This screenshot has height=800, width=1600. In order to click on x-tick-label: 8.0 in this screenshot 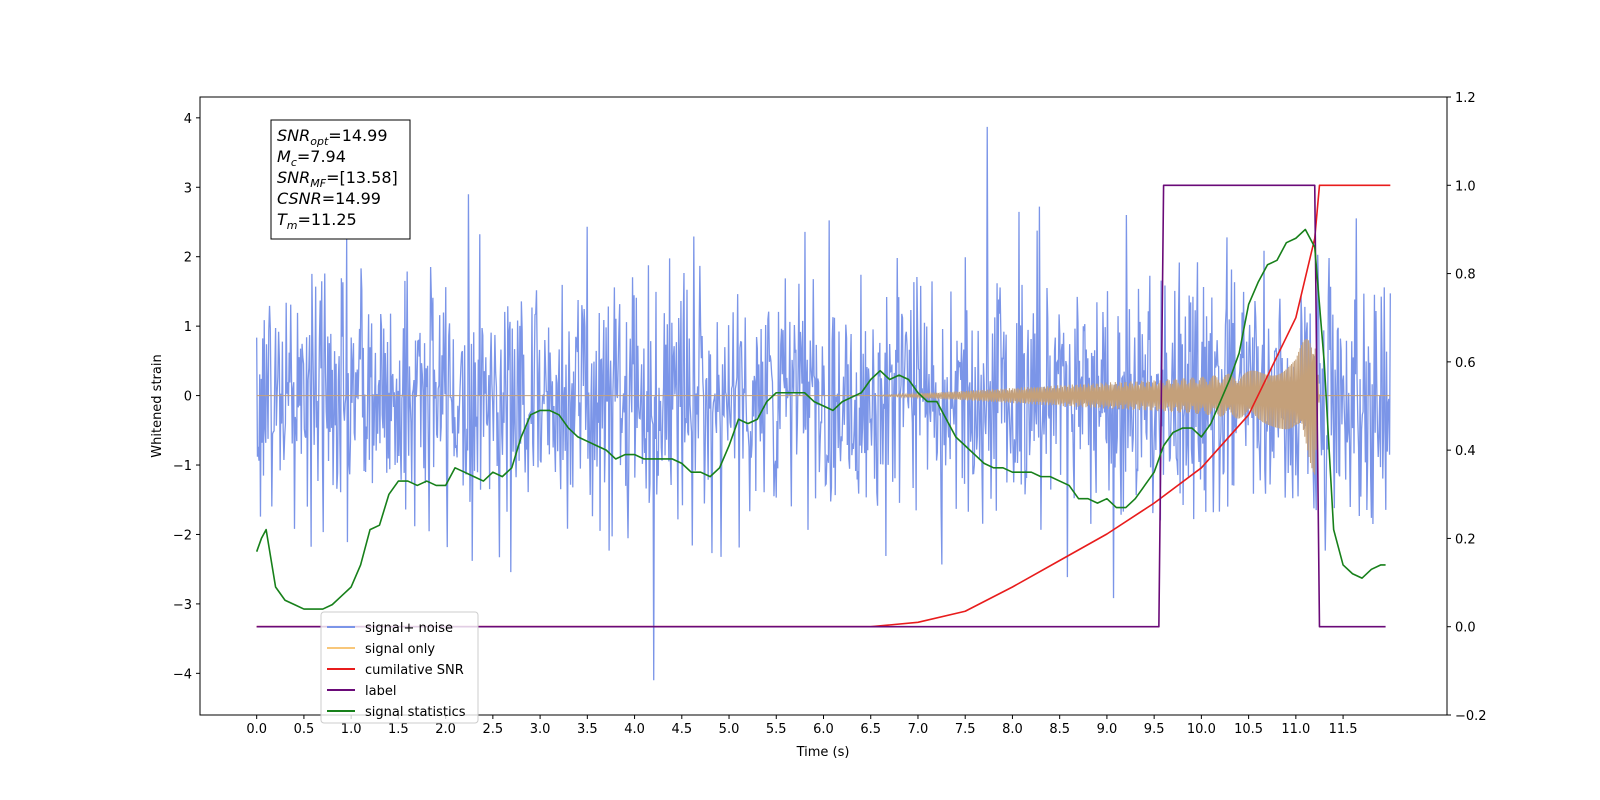, I will do `click(1012, 729)`.